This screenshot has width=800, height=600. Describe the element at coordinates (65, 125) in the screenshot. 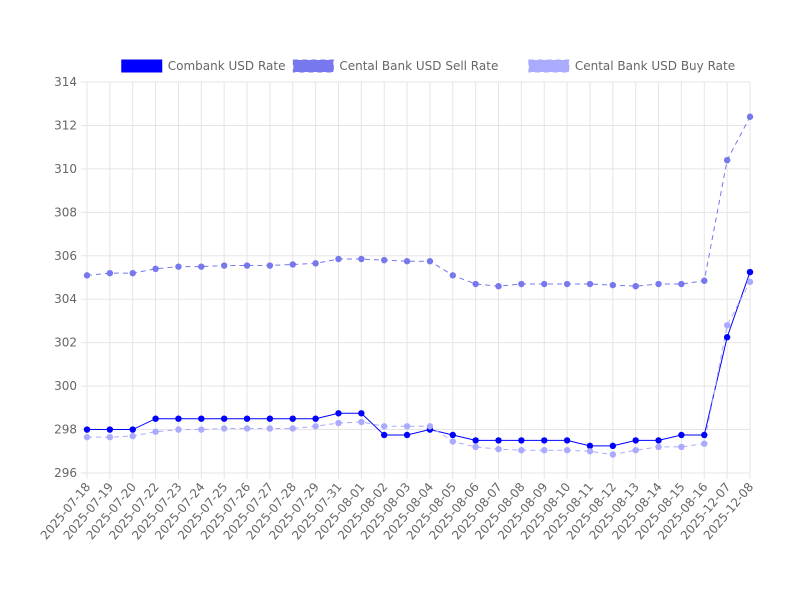

I see `y-tick-label: 312` at that location.